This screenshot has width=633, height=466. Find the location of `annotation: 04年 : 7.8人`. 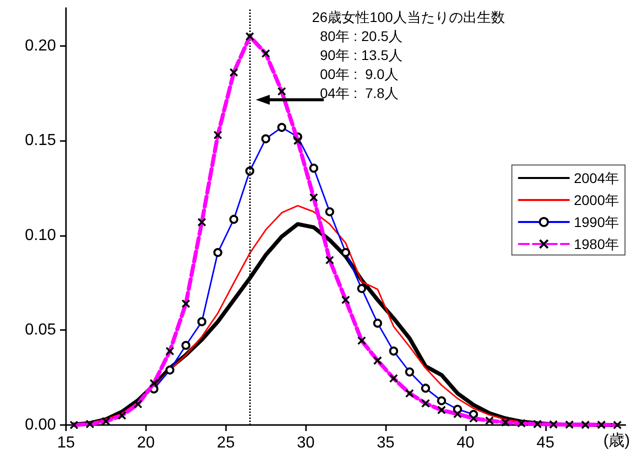

annotation: 04年 : 7.8人 is located at coordinates (359, 93).